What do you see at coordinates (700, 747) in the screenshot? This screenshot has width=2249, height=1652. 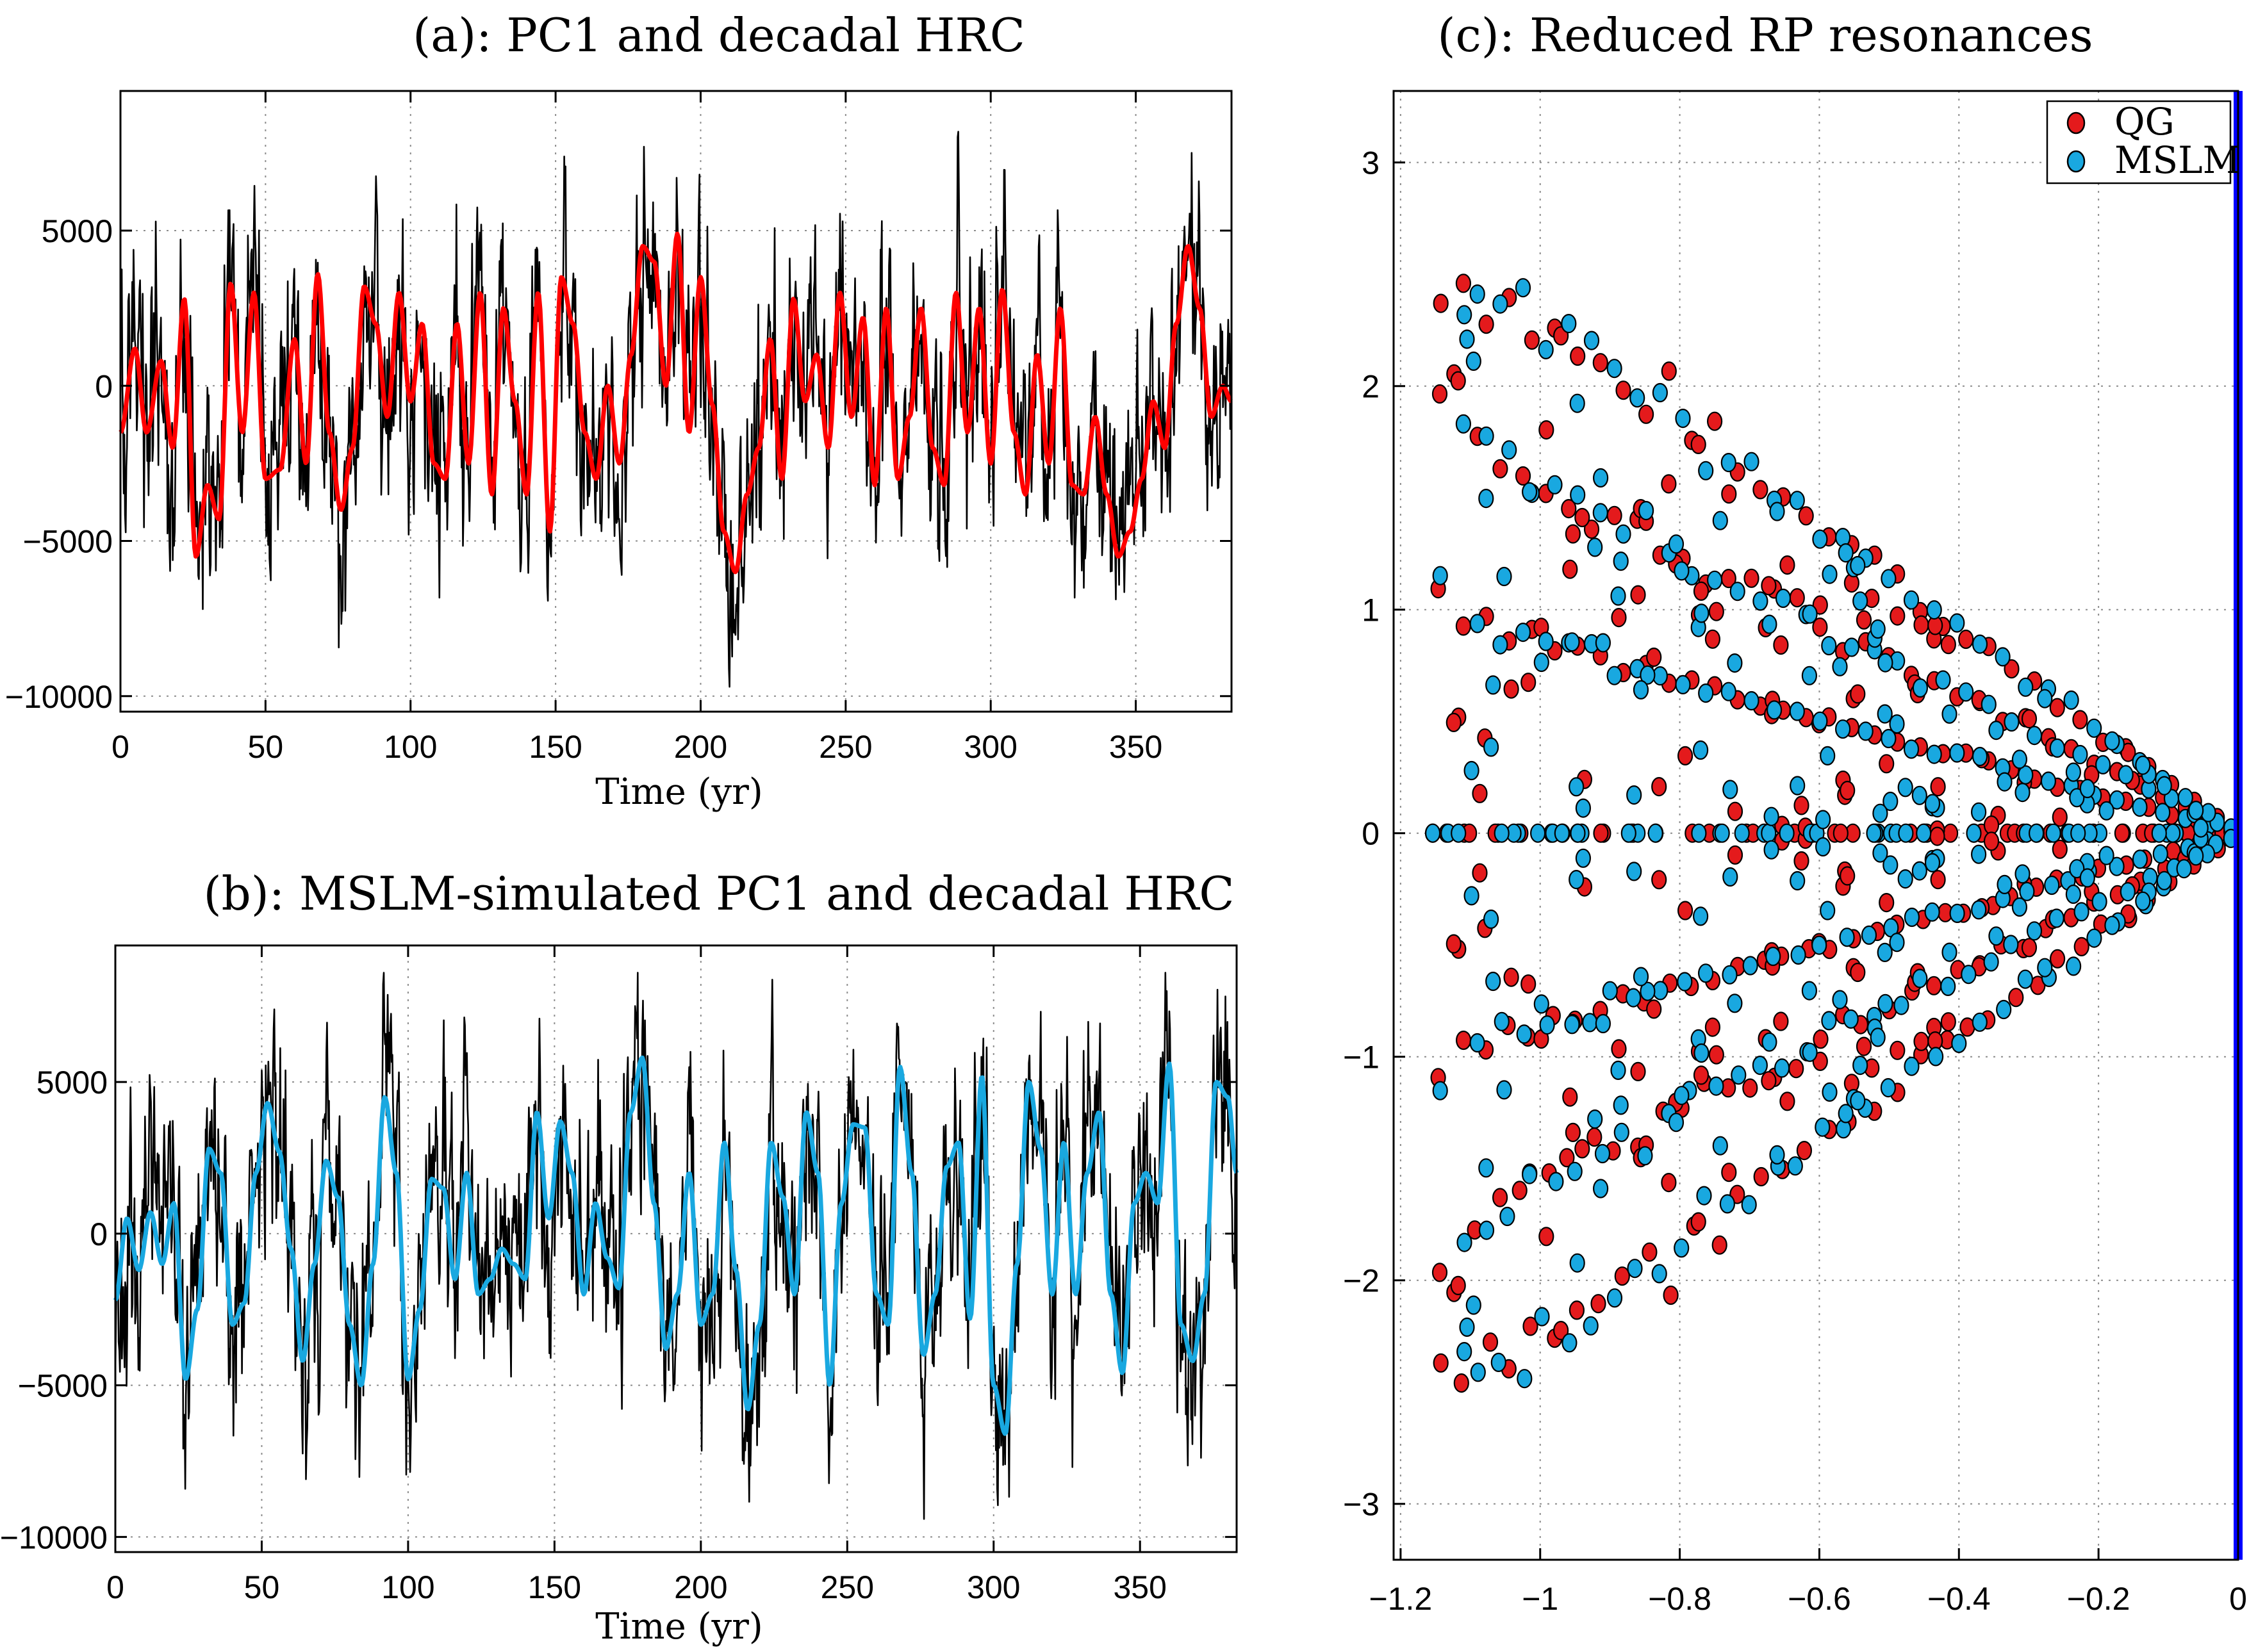 I see `x-tick-label: 200` at bounding box center [700, 747].